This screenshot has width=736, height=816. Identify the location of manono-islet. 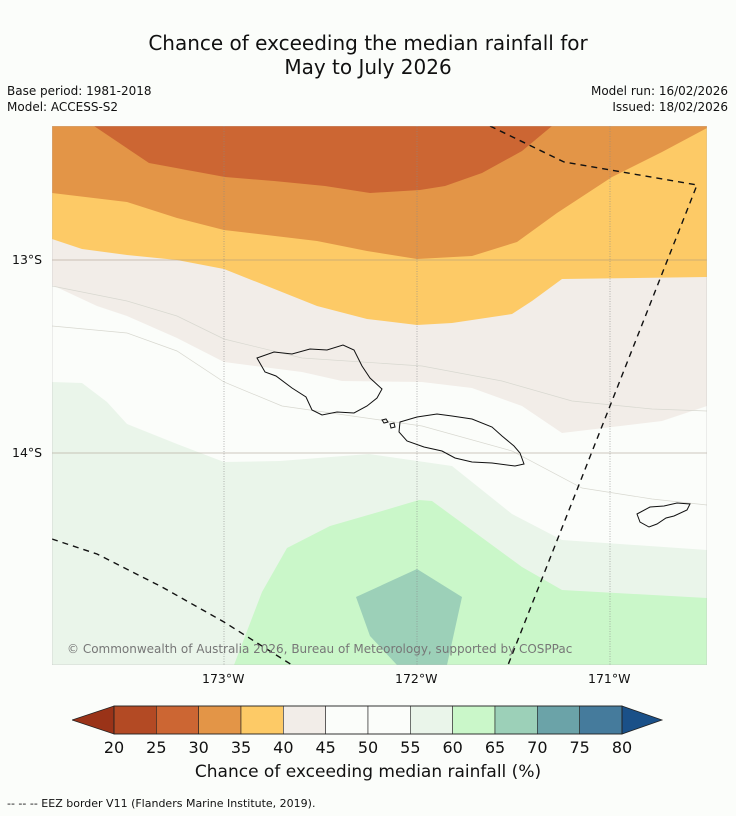
(392, 425).